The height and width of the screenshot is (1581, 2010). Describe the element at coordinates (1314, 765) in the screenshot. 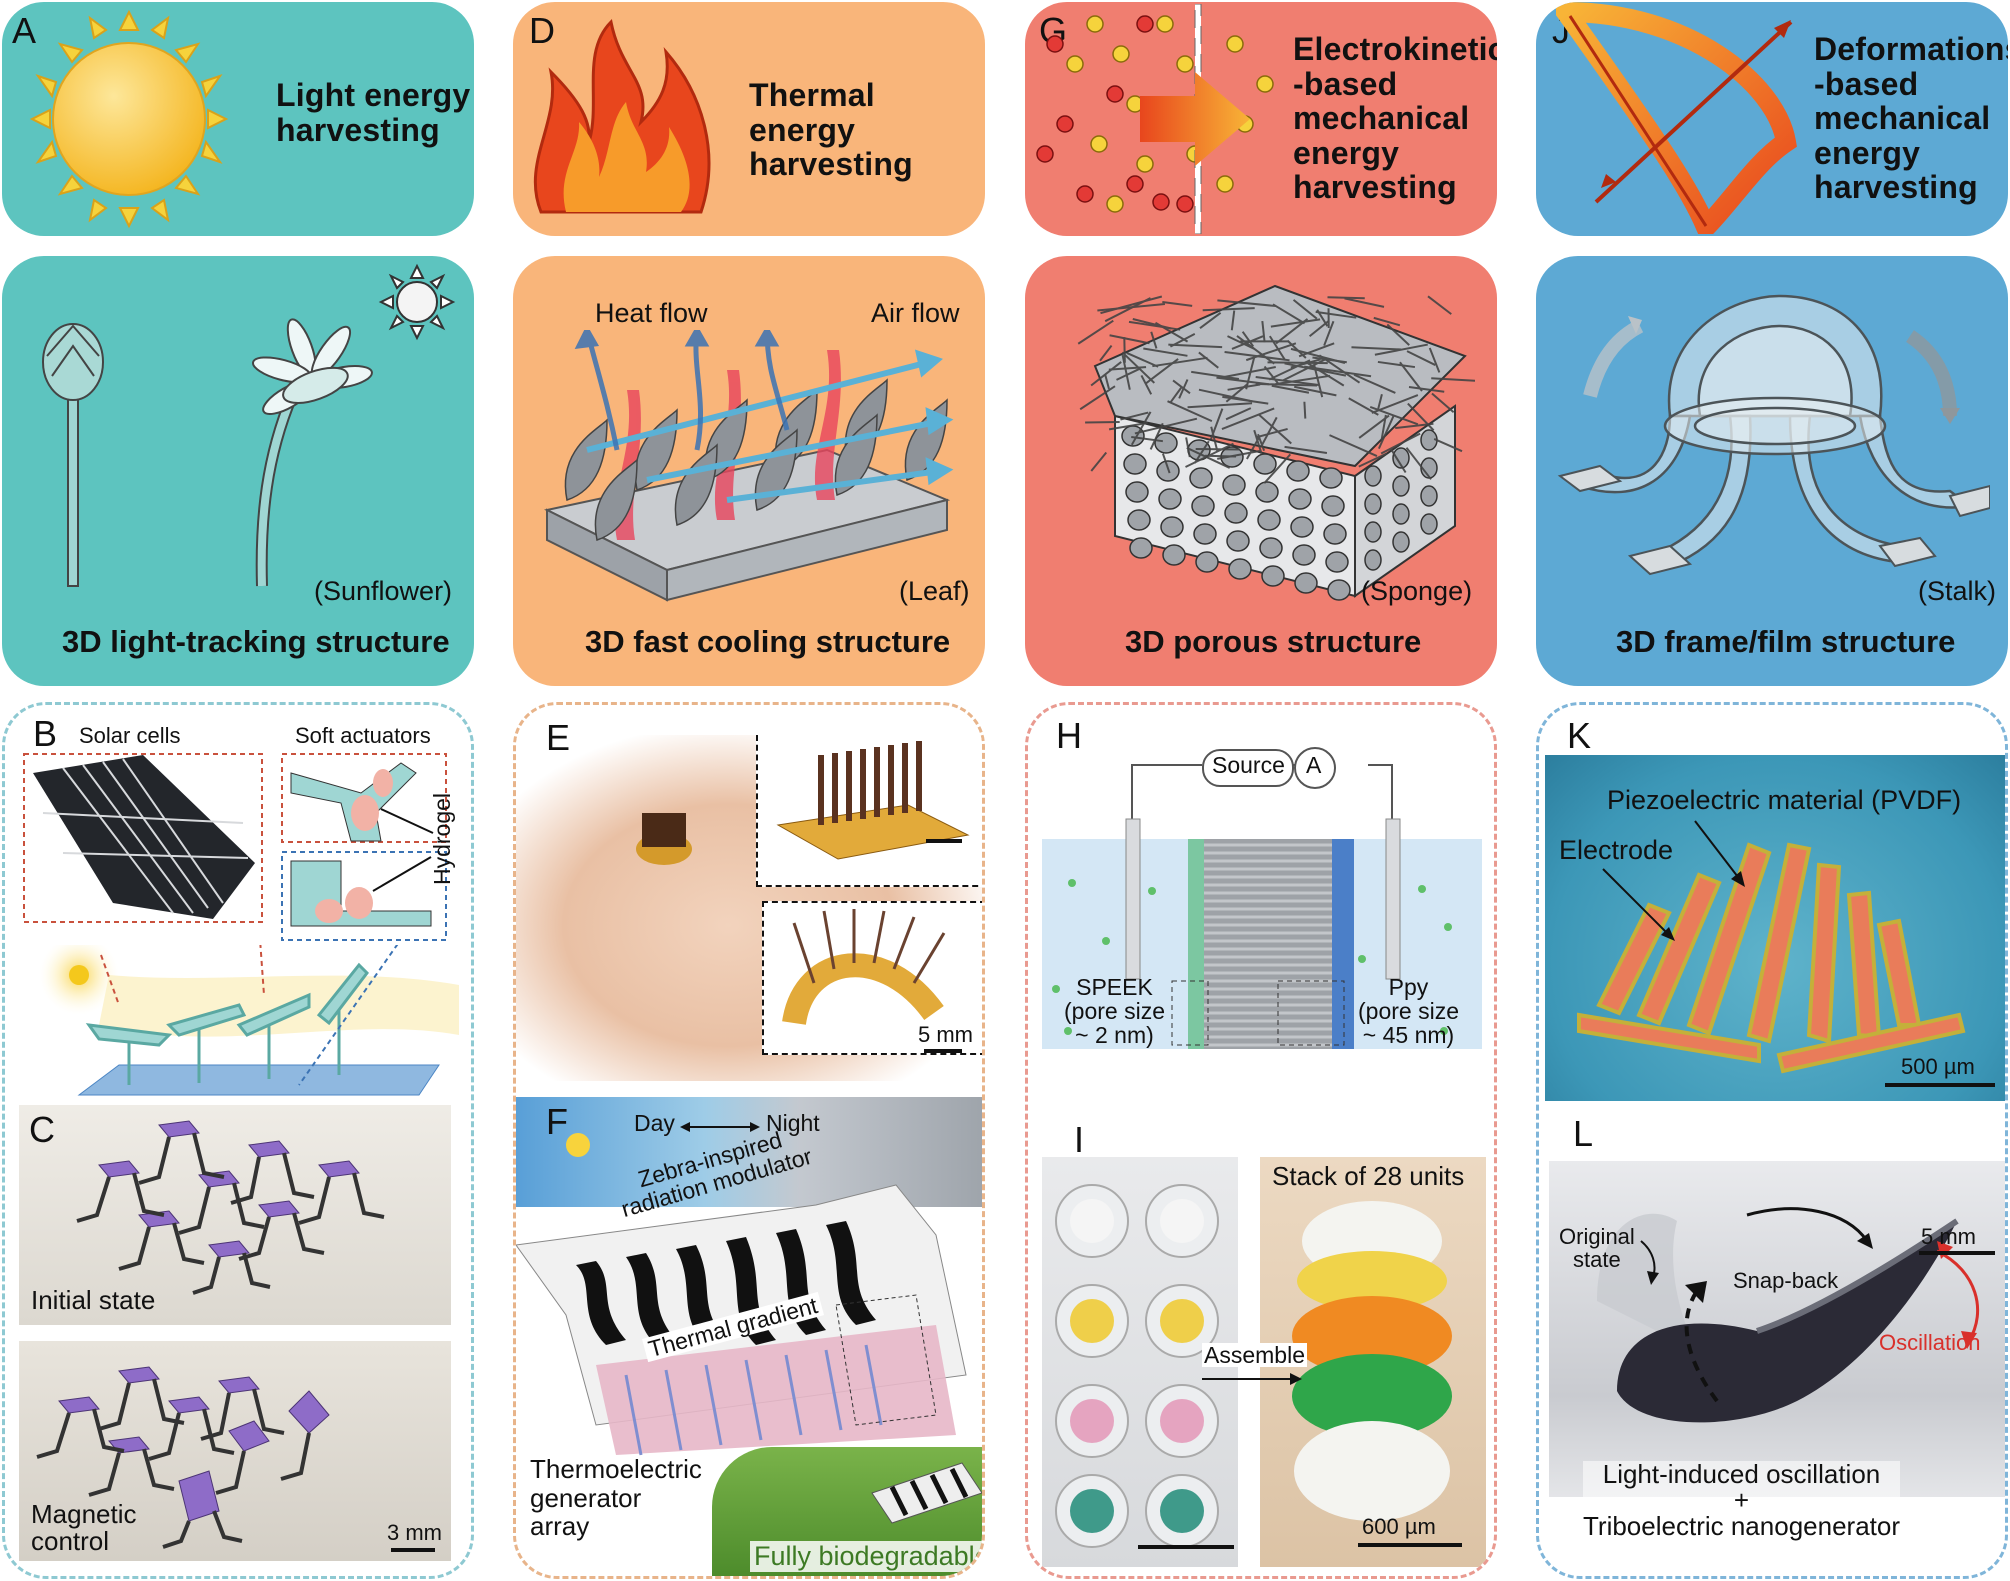

I see `ammeter-label: A` at that location.